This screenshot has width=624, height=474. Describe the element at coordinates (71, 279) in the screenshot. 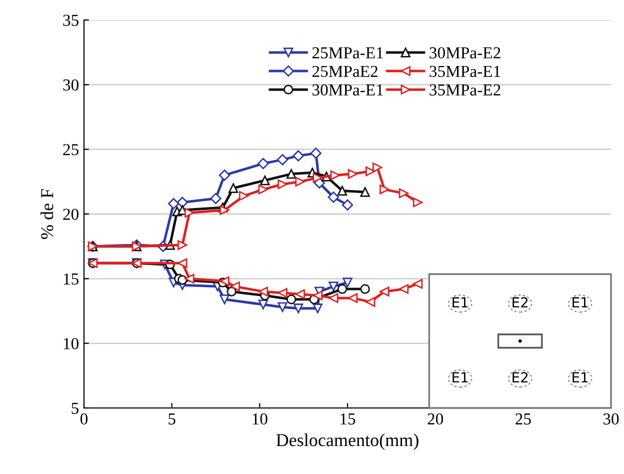

I see `y-tick-label: 15` at that location.